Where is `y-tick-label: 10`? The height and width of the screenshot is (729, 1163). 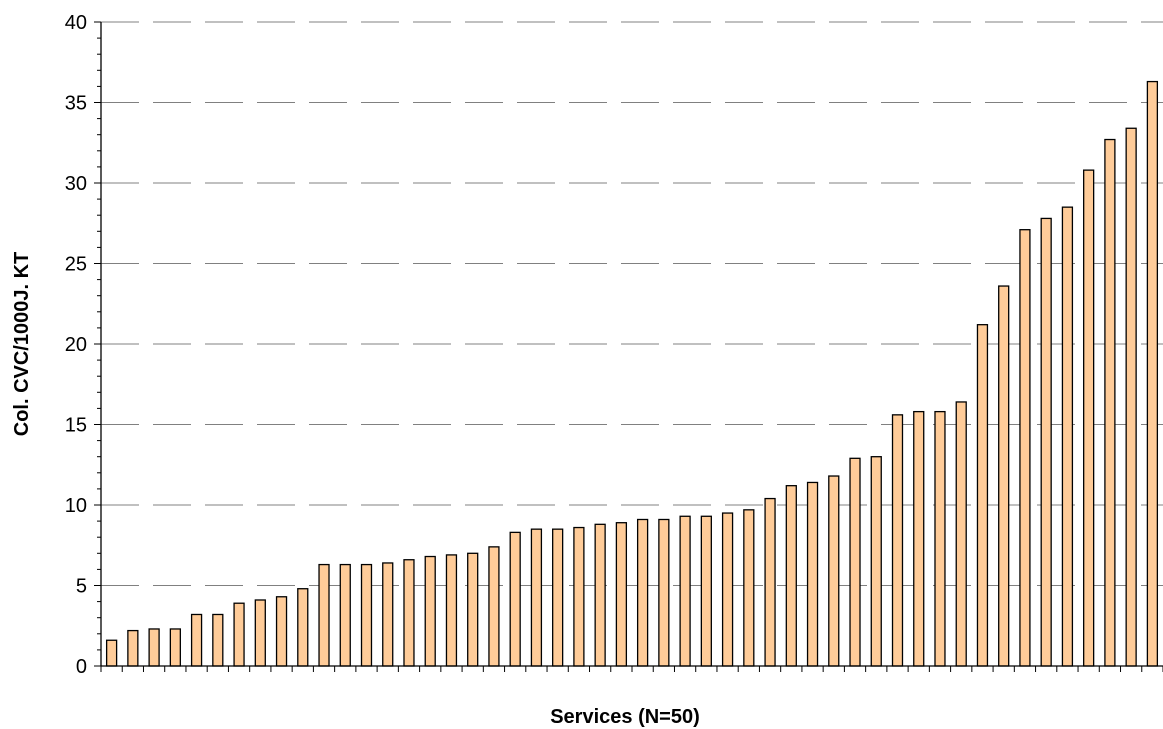 y-tick-label: 10 is located at coordinates (76, 506).